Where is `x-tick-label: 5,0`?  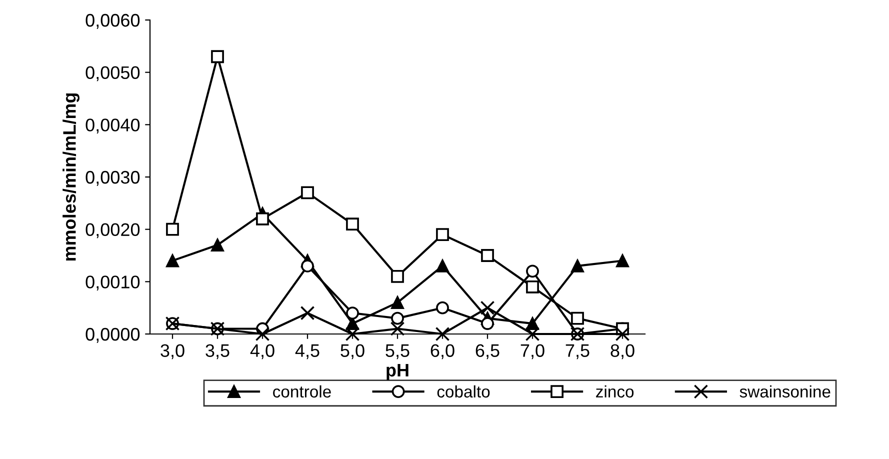
x-tick-label: 5,0 is located at coordinates (352, 352).